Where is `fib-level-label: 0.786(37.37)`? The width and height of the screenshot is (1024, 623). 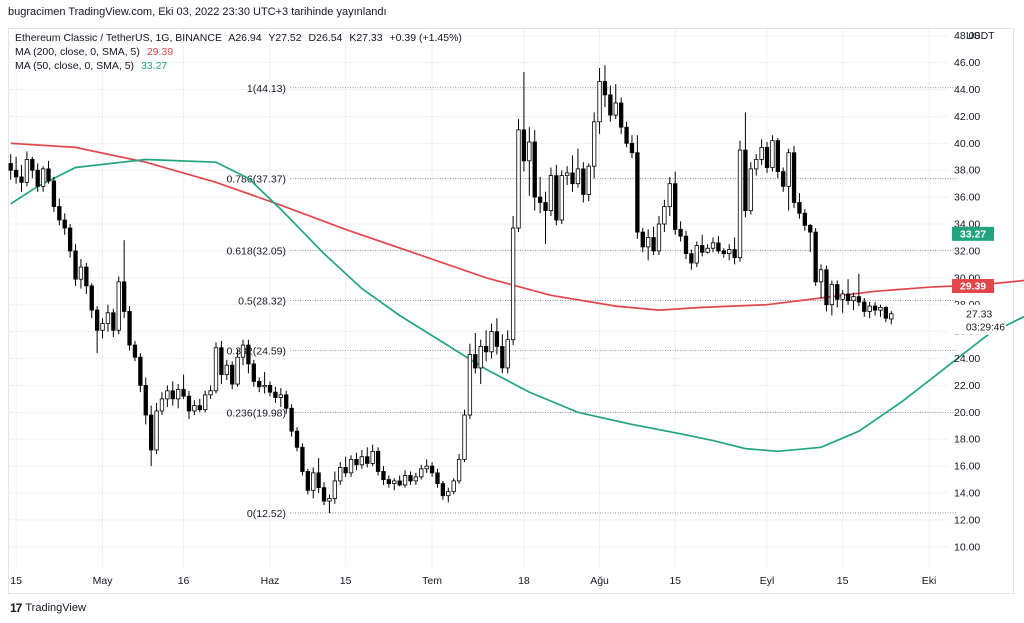 fib-level-label: 0.786(37.37) is located at coordinates (256, 180).